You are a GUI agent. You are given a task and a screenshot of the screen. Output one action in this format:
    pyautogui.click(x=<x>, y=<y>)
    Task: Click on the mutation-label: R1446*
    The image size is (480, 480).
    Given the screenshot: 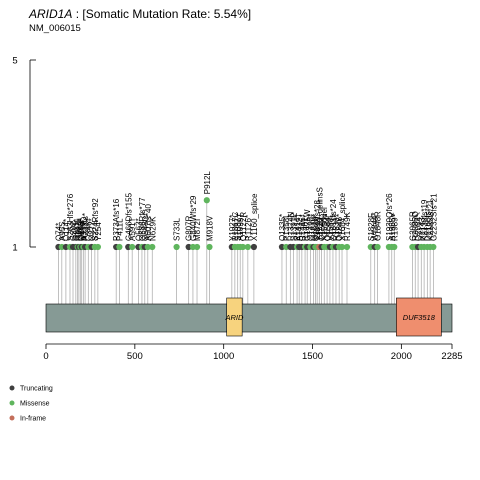 What is the action you would take?
    pyautogui.click(x=302, y=227)
    